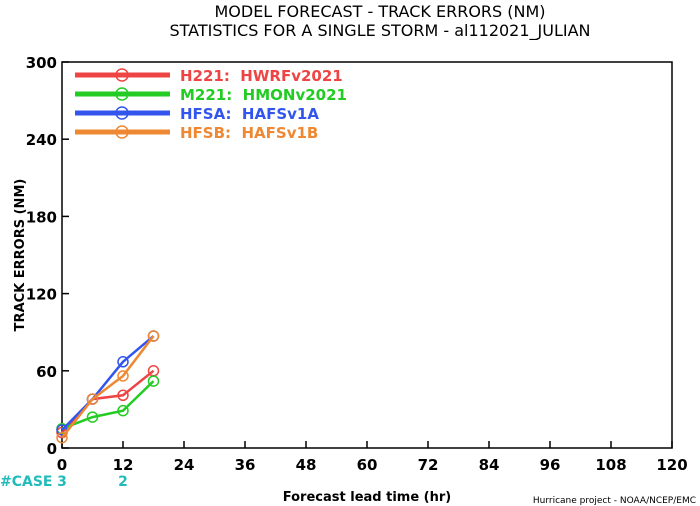 This screenshot has height=506, width=700. I want to click on x-tick-label: 24, so click(184, 465).